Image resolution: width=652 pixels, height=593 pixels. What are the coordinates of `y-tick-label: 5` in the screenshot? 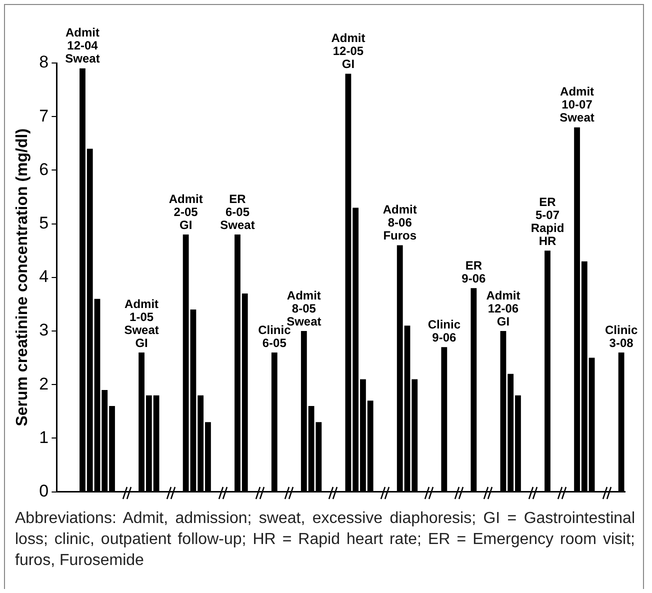 It's located at (44, 222).